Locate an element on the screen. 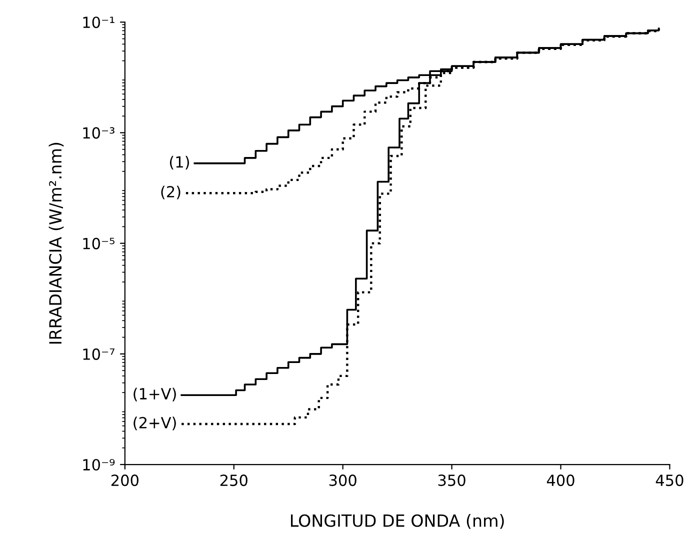 The image size is (694, 553). series-label: (1+V) is located at coordinates (155, 395).